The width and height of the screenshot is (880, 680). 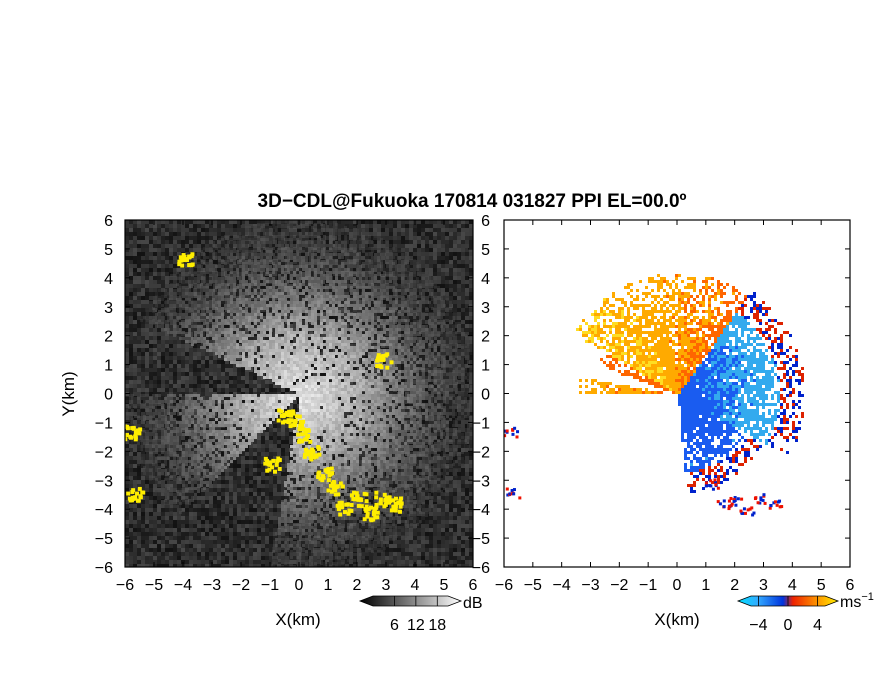 I want to click on left-colorbar: 6 12 18 dB, so click(x=420, y=614).